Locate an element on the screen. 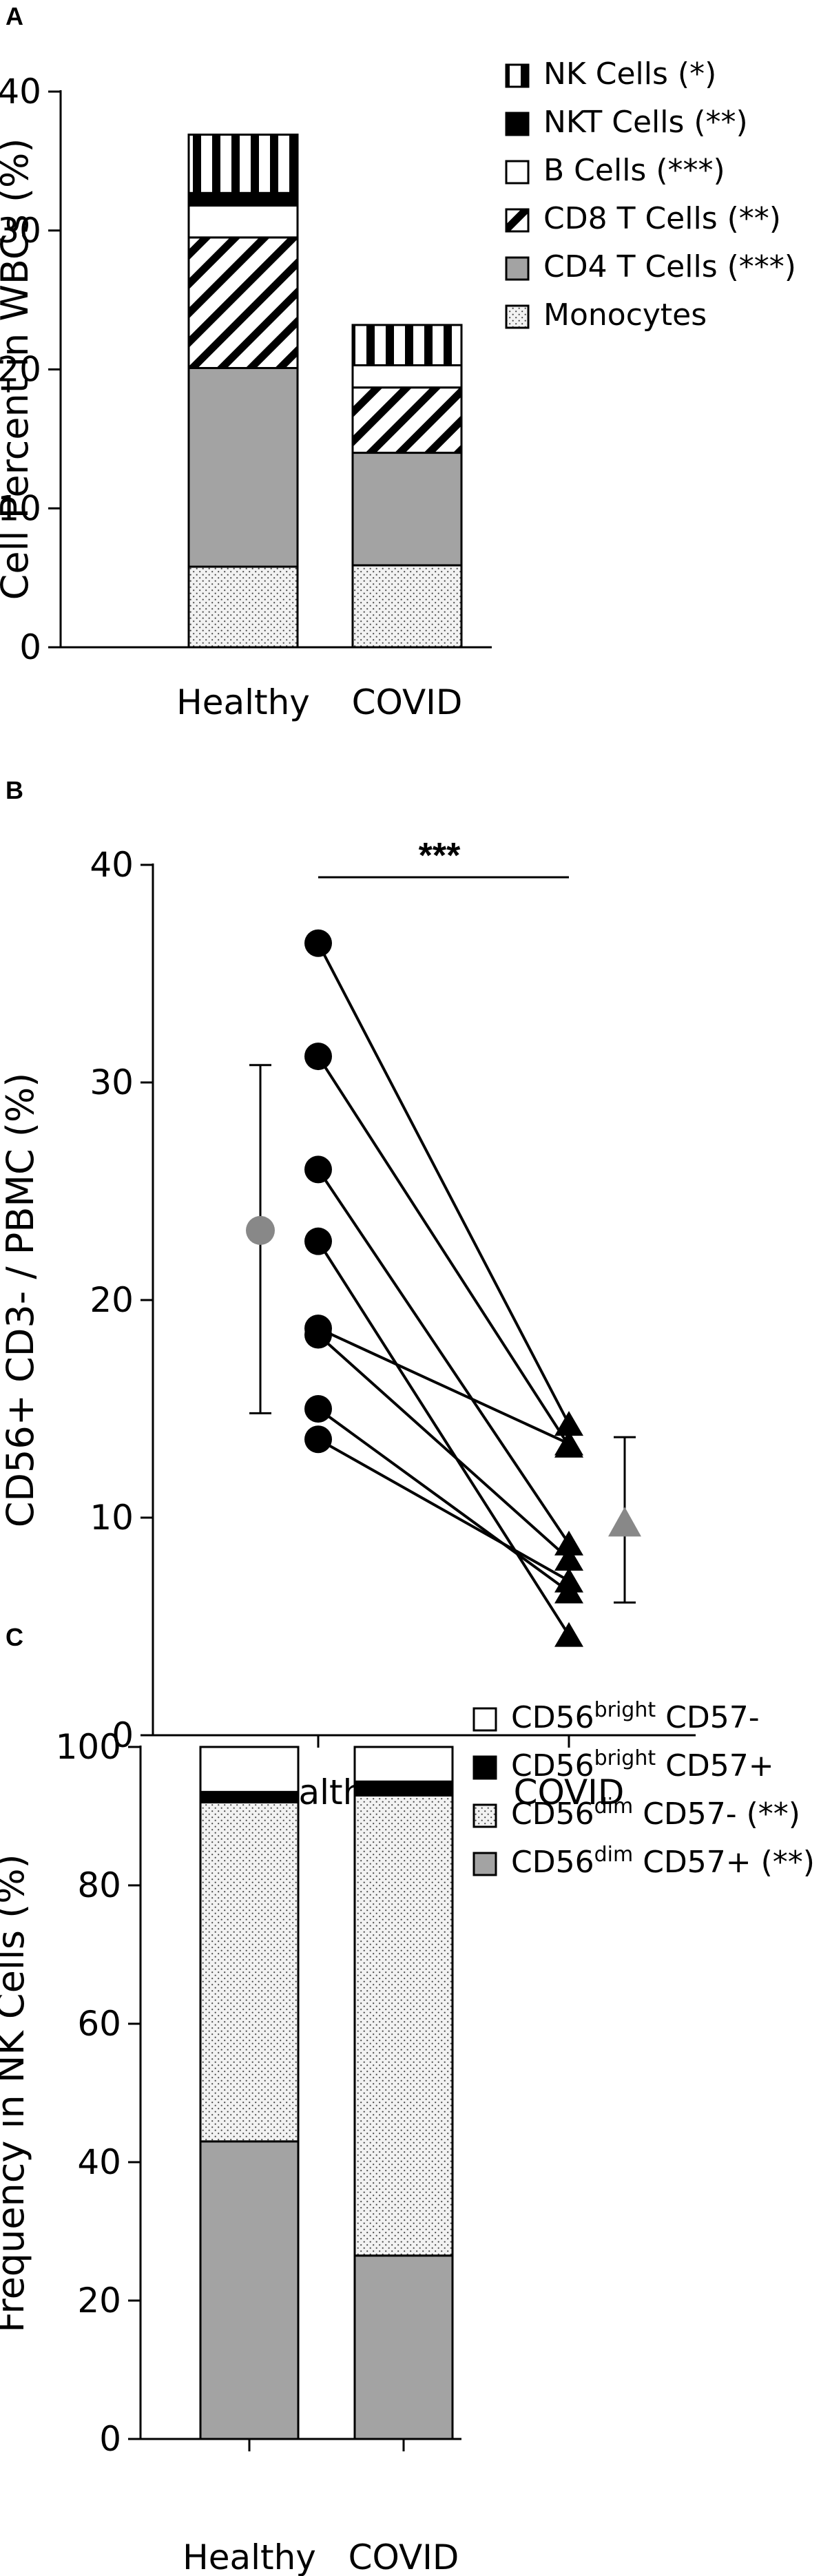 The height and width of the screenshot is (2576, 821). panel-a-bars is located at coordinates (325, 391).